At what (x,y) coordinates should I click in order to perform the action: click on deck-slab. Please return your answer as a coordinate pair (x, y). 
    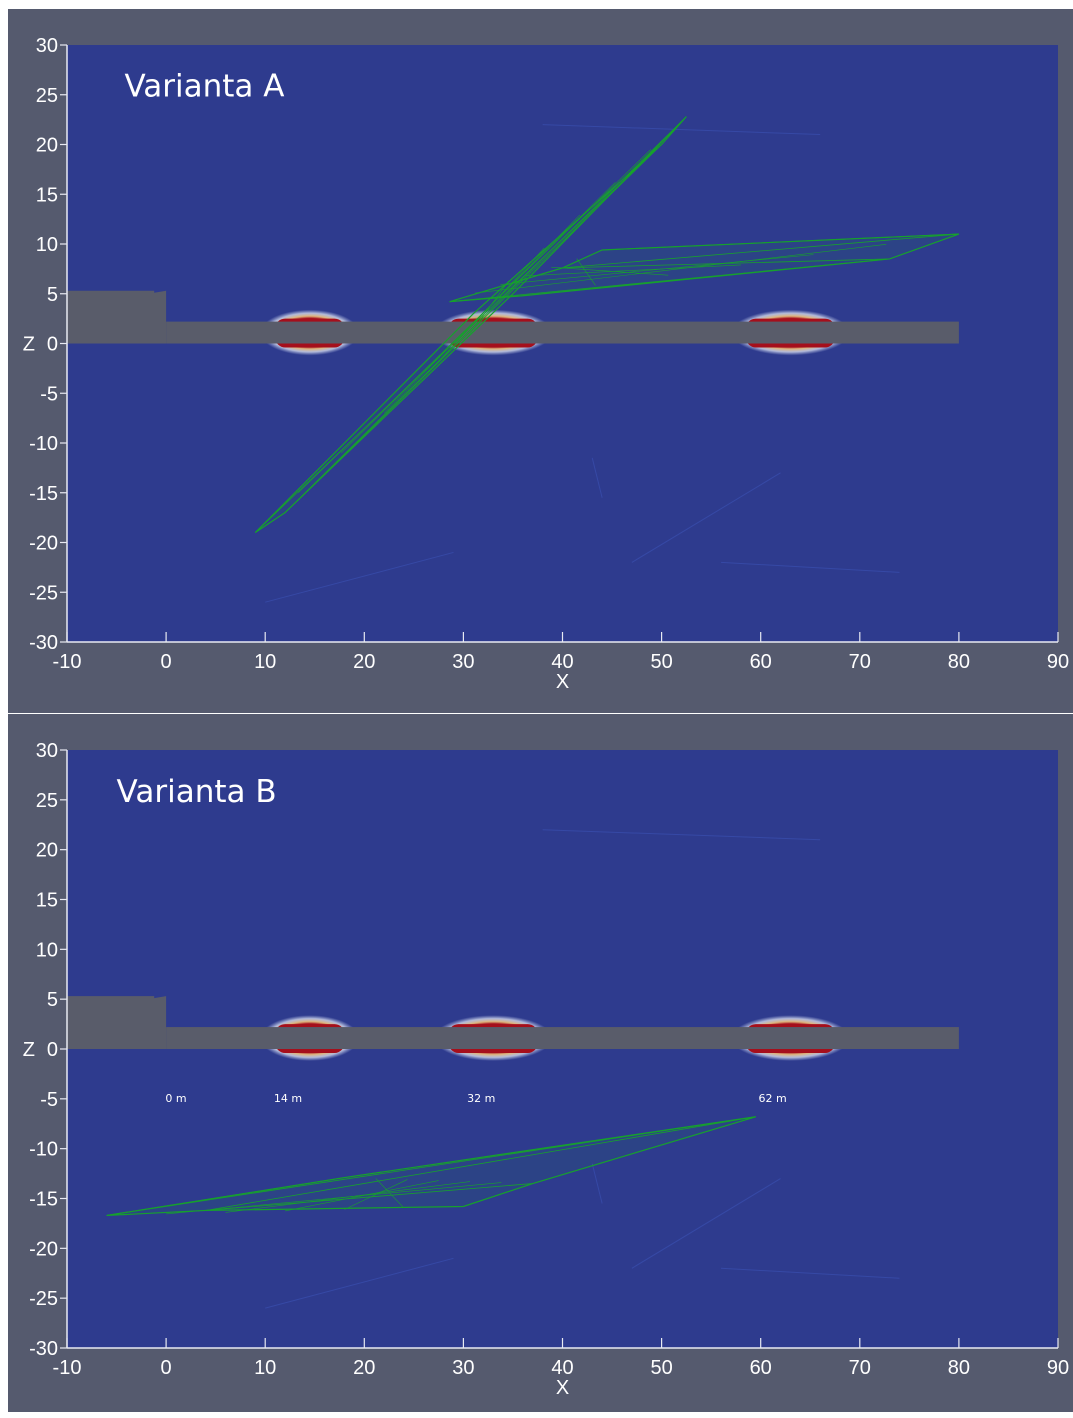
    Looking at the image, I should click on (562, 332).